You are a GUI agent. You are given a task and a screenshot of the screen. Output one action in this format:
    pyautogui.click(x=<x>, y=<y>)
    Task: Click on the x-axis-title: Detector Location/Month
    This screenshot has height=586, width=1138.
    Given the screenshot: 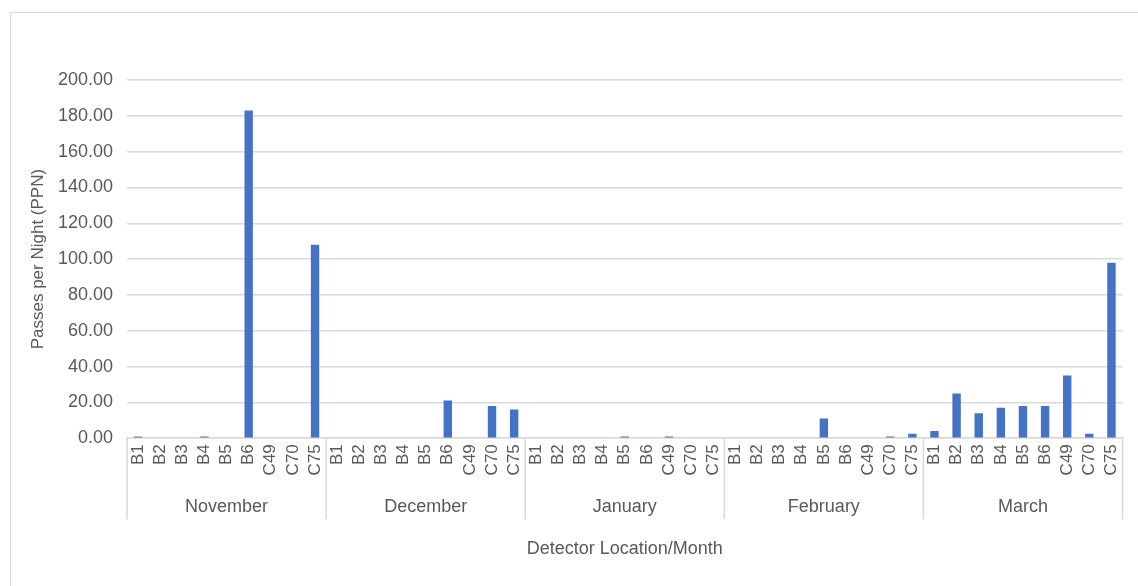 What is the action you would take?
    pyautogui.click(x=624, y=548)
    